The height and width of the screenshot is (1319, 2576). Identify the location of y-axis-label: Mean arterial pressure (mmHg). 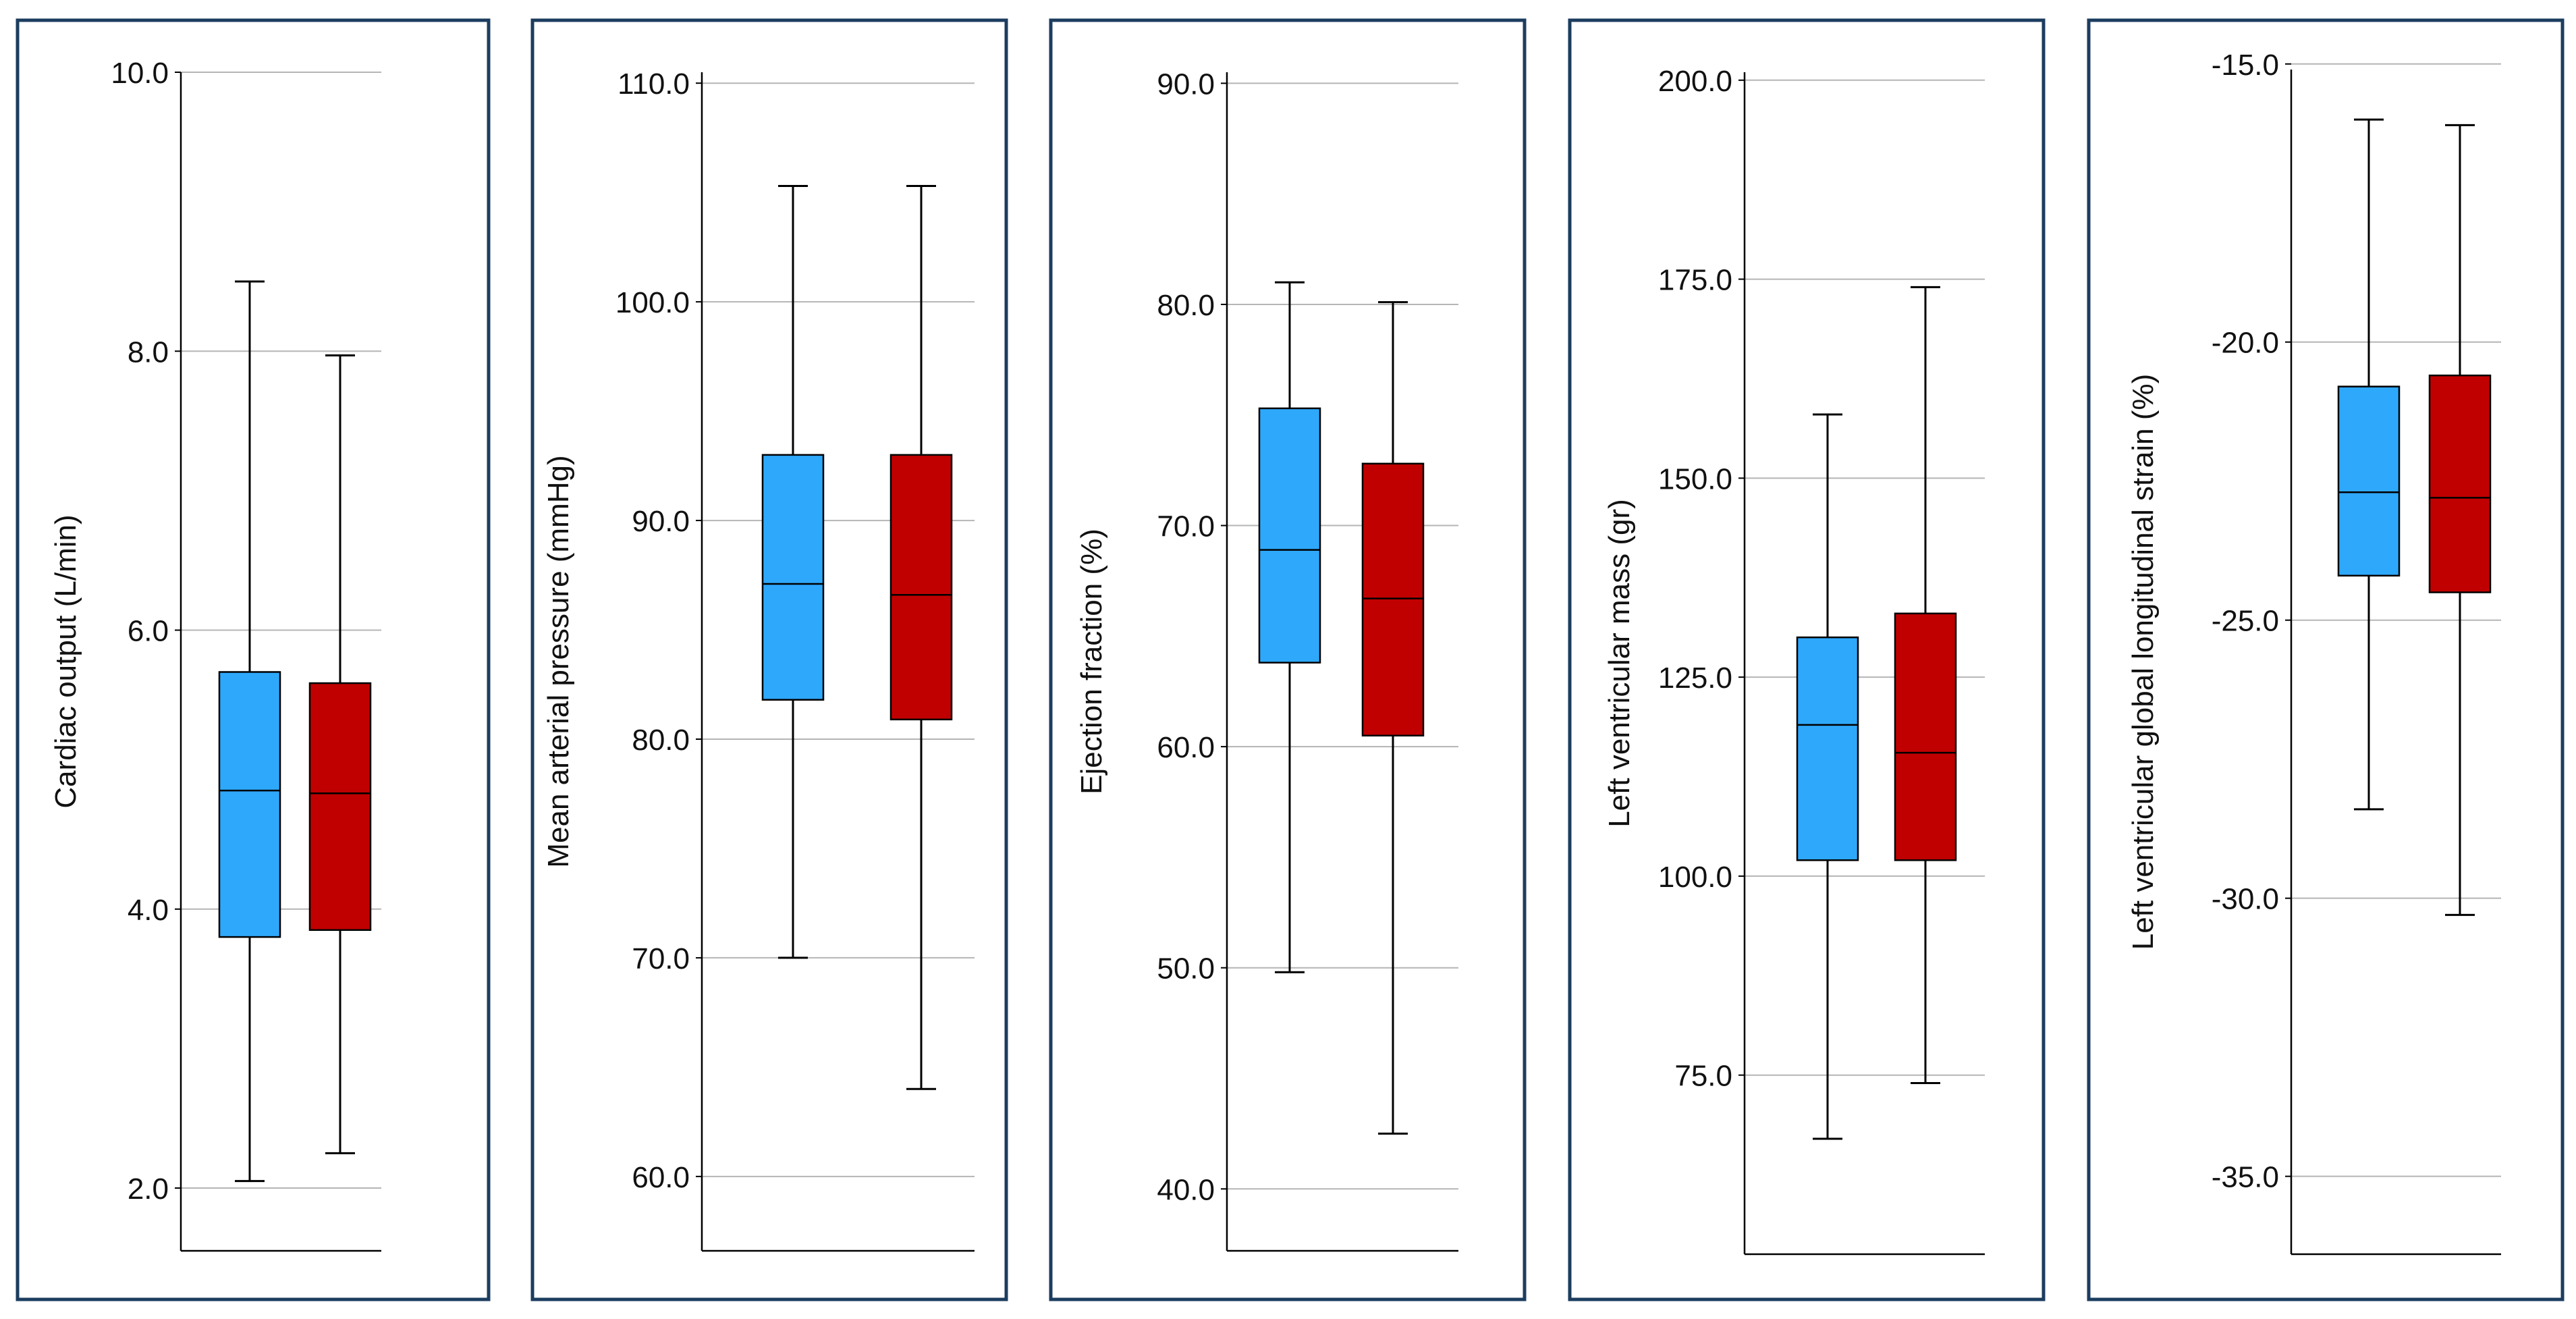
(558, 661).